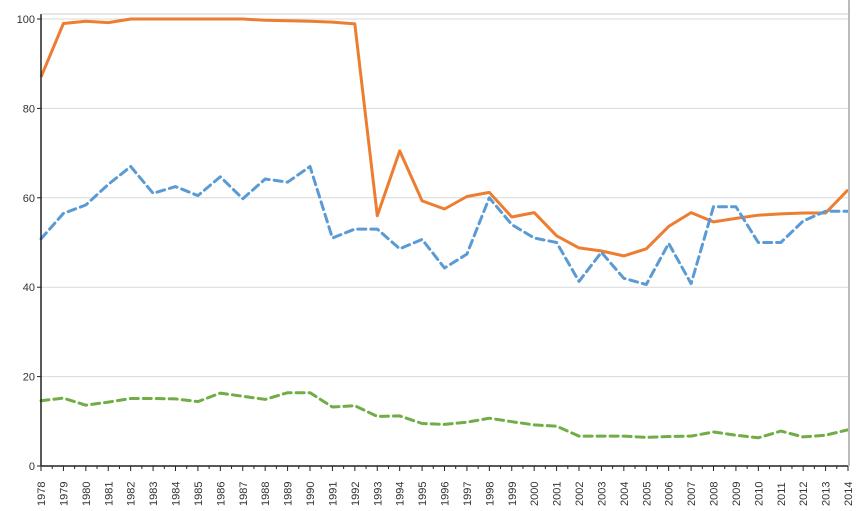 This screenshot has height=511, width=862. Describe the element at coordinates (378, 494) in the screenshot. I see `x-tick-label: 1993` at that location.